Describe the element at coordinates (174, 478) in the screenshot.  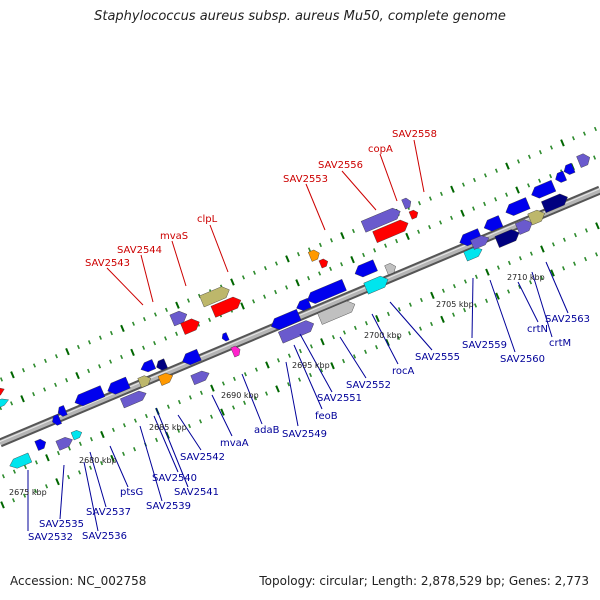
I see `label-sav2540: SAV2540` at that location.